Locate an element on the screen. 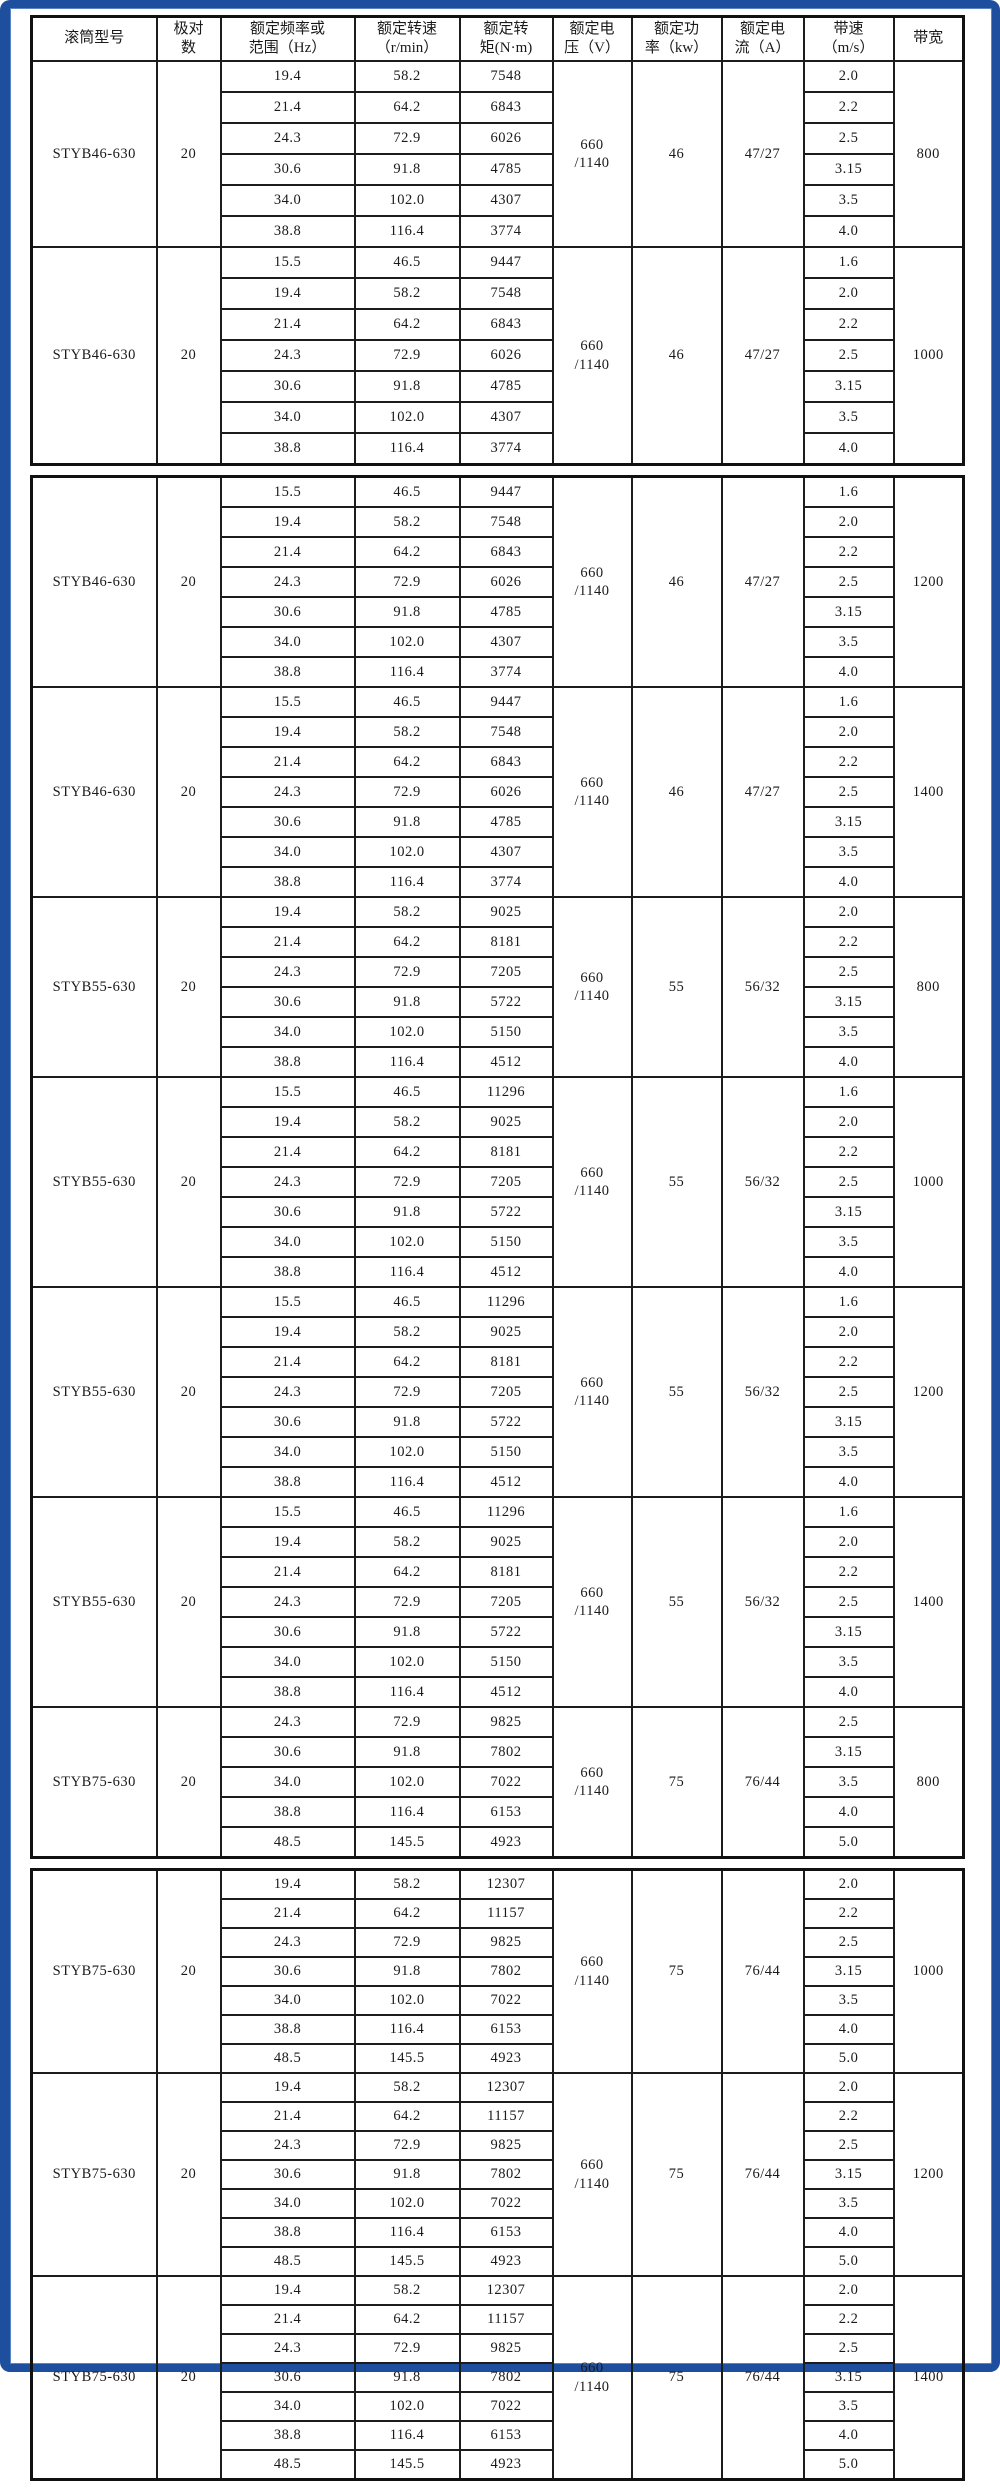  frequency-cell: 15.5 is located at coordinates (287, 702).